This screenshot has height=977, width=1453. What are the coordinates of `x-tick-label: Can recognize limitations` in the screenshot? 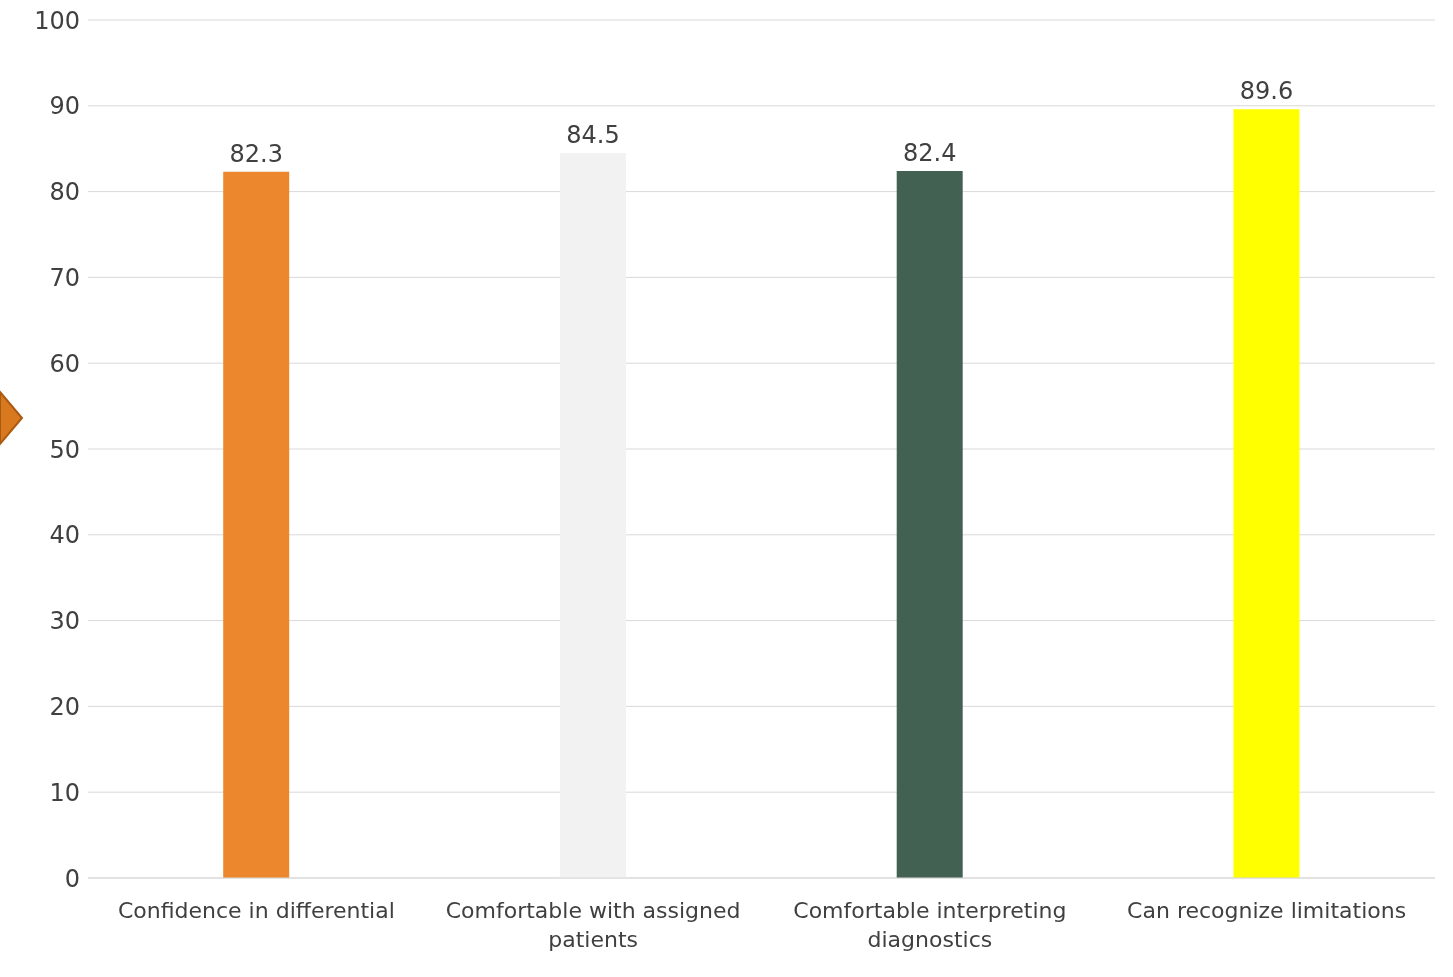 It's located at (1267, 910).